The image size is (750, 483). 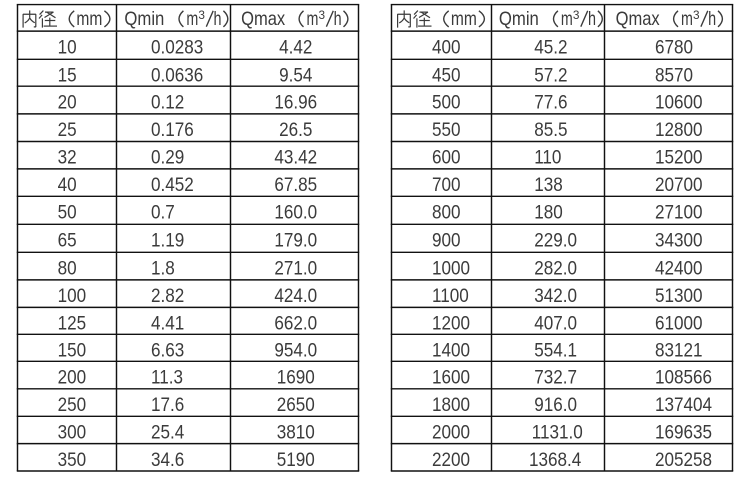 What do you see at coordinates (446, 185) in the screenshot?
I see `svg-text: 700` at bounding box center [446, 185].